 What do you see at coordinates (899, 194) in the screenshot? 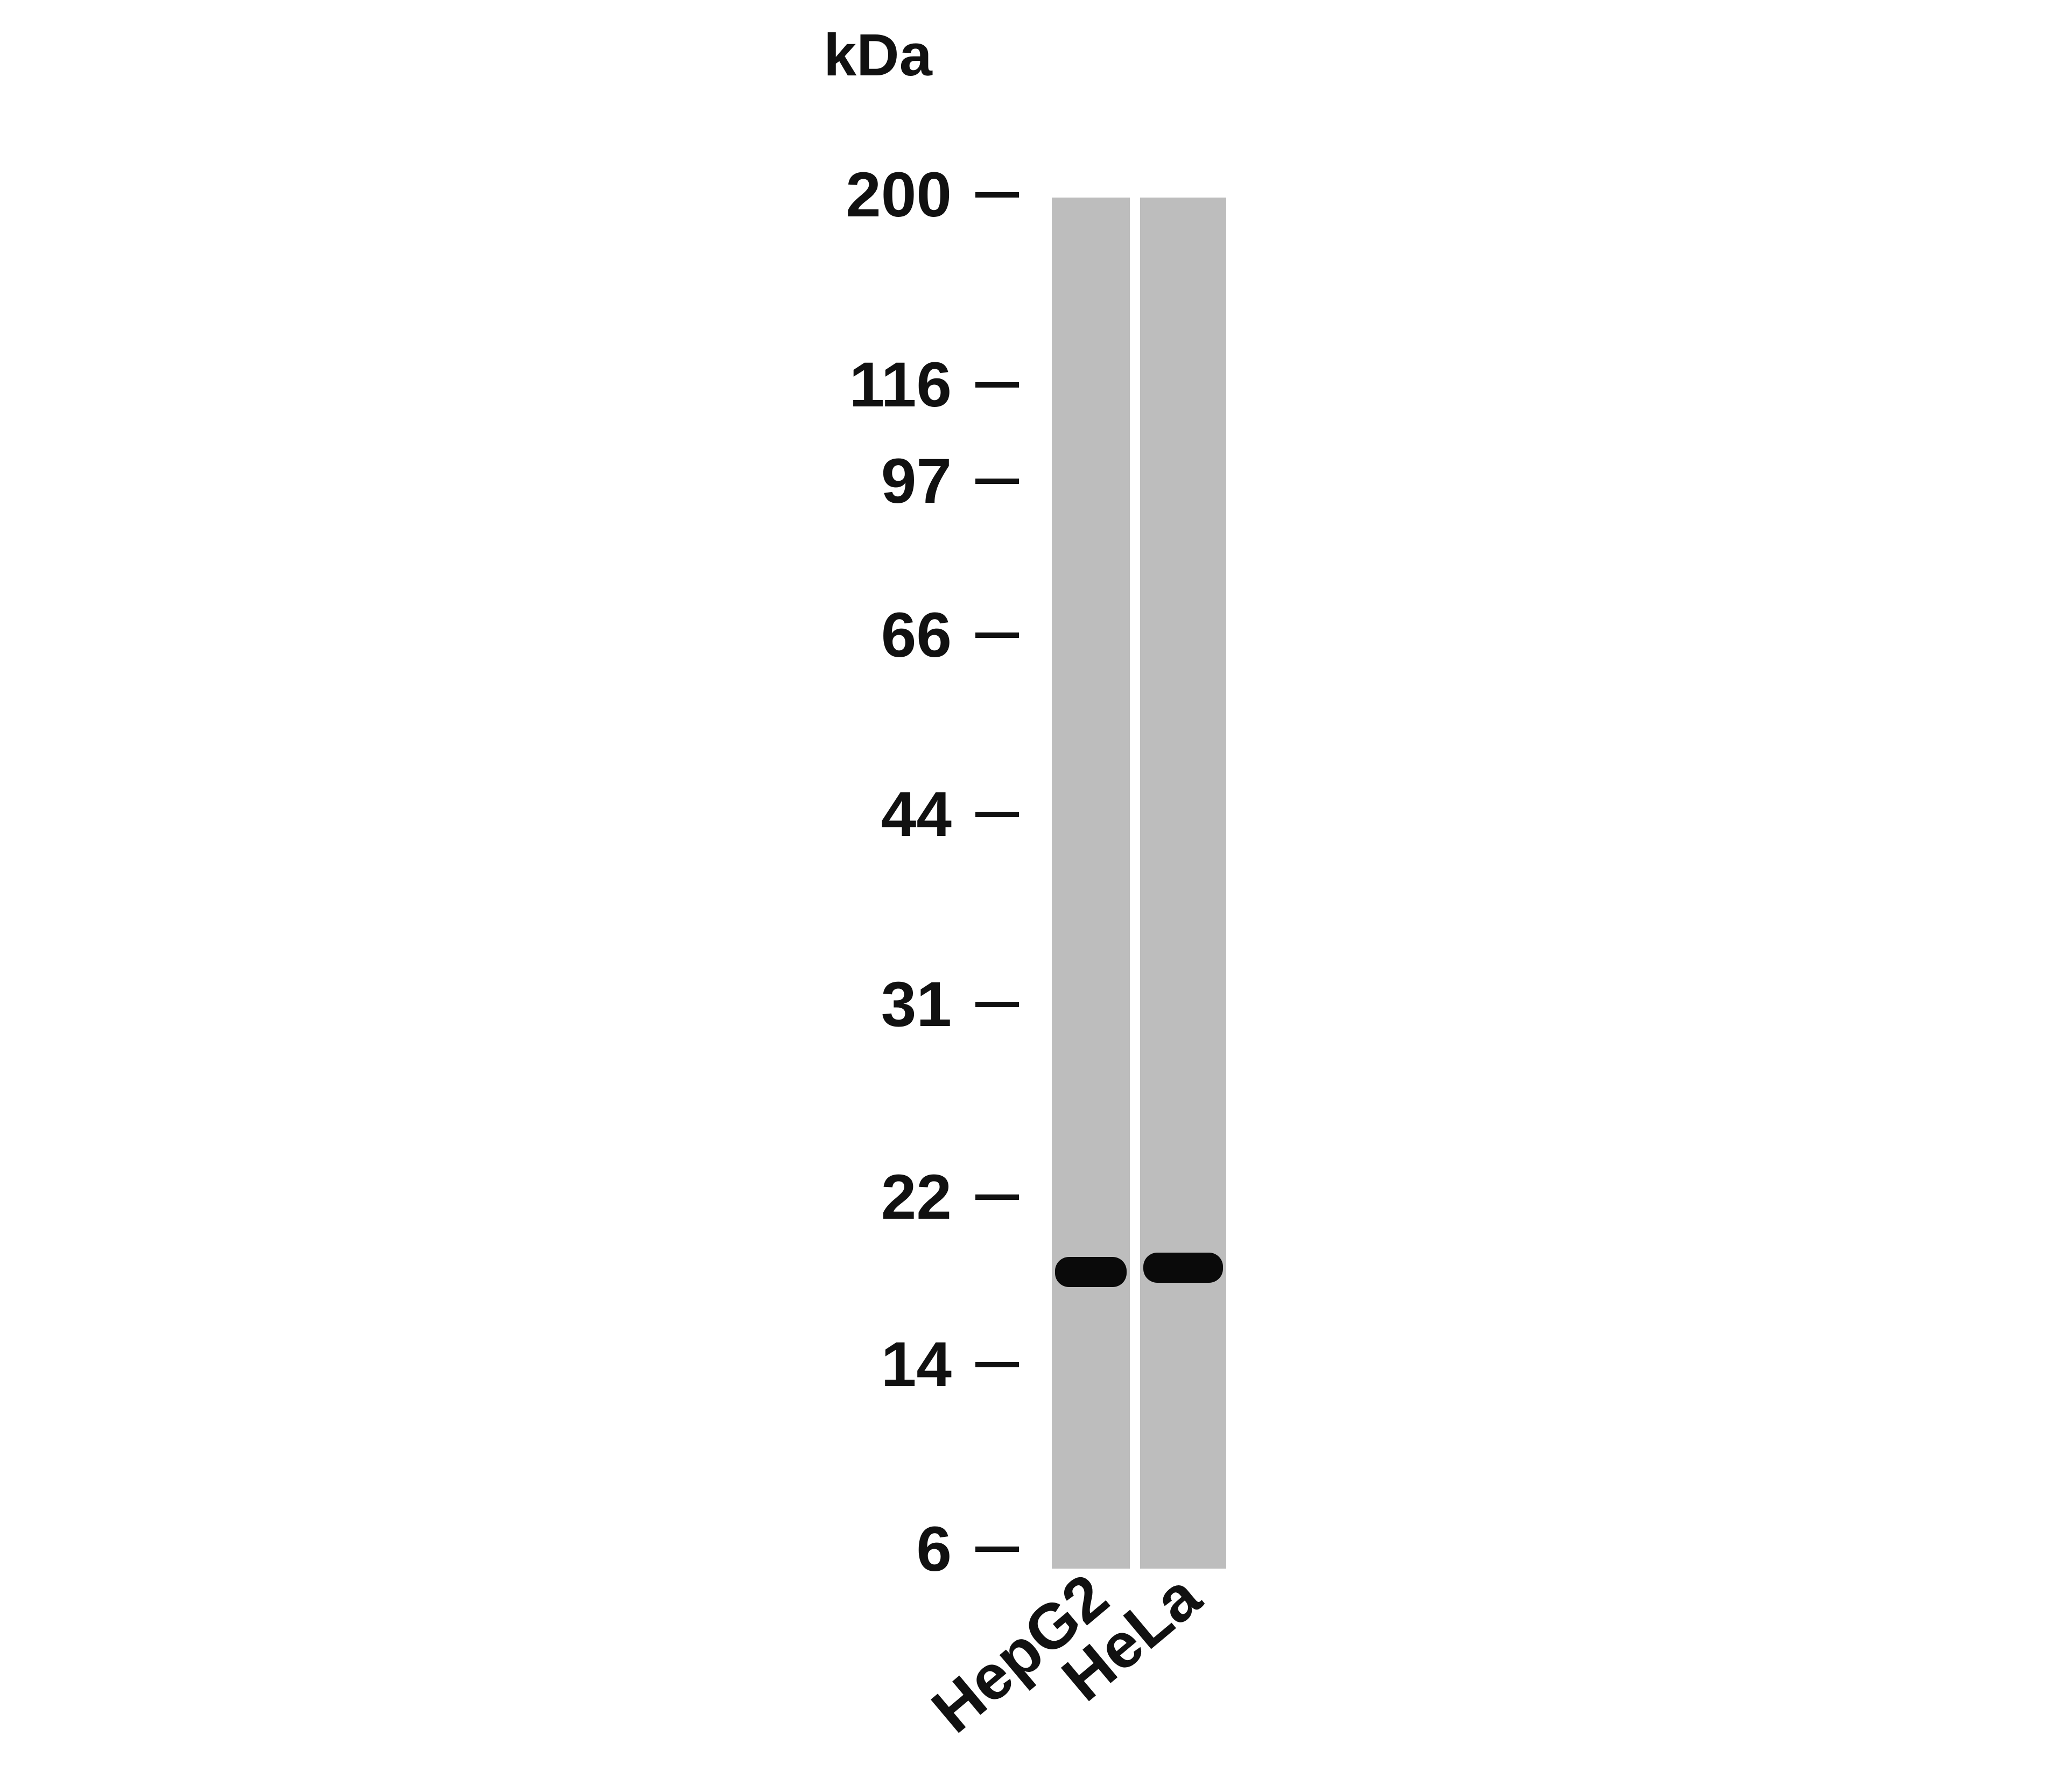
I see `marker-label: 200` at bounding box center [899, 194].